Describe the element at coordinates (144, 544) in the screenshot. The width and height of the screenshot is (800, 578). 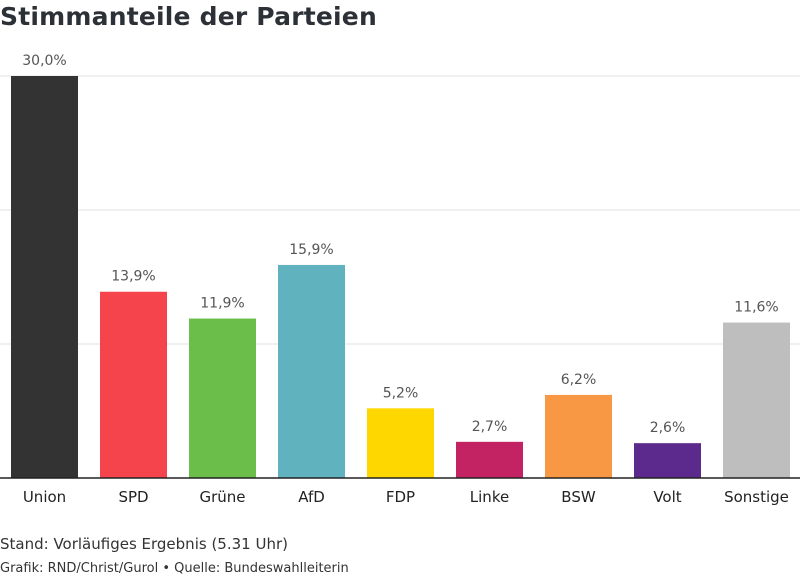
I see `footer-stand: Stand: Vorläufiges Ergebnis (5.31 Uhr)` at that location.